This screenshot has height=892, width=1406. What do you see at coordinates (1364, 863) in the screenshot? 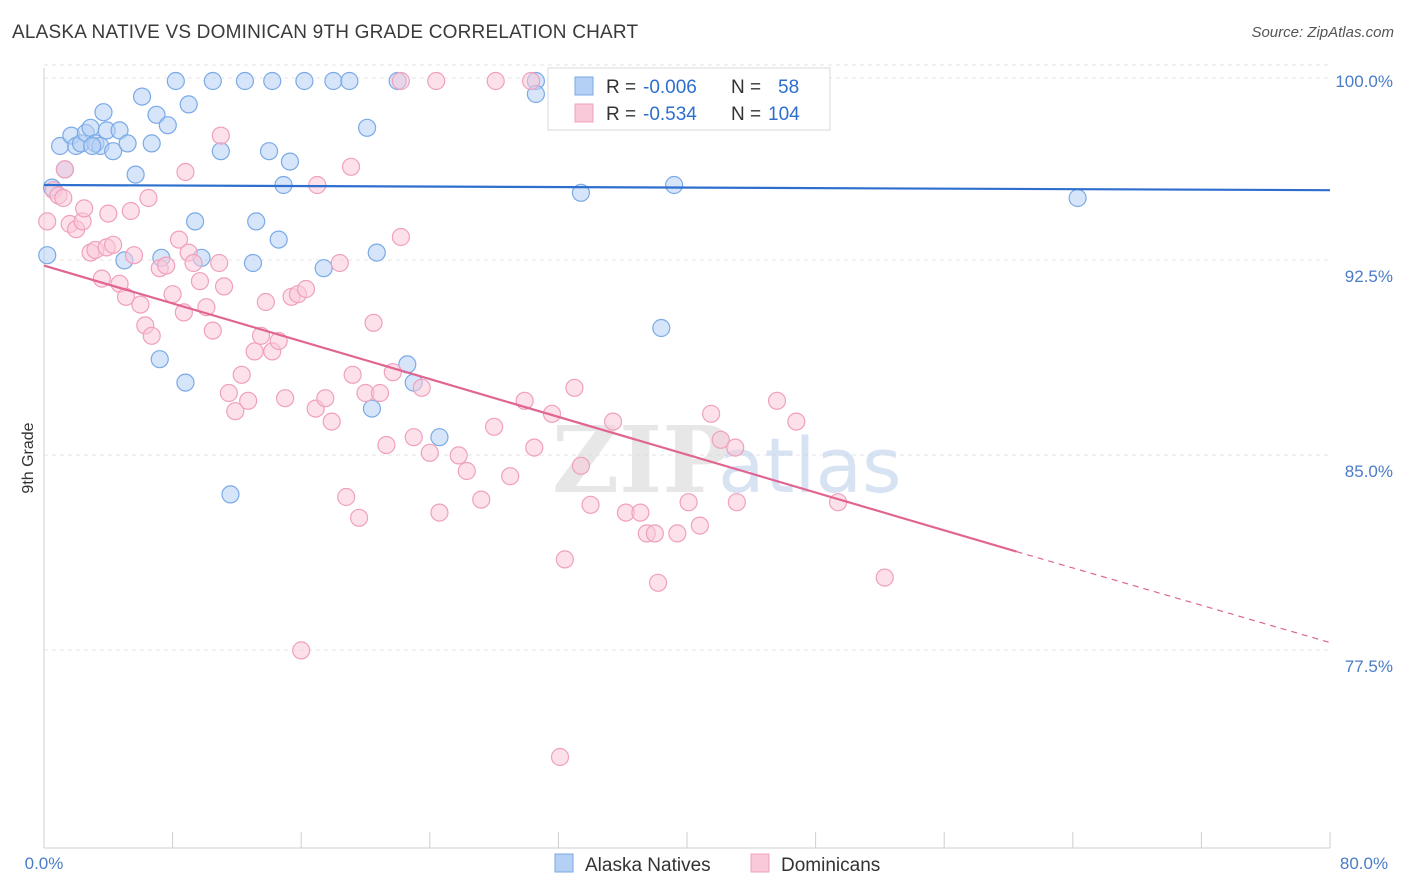
I see `x-tick-label-max: 80.0%` at bounding box center [1364, 863].